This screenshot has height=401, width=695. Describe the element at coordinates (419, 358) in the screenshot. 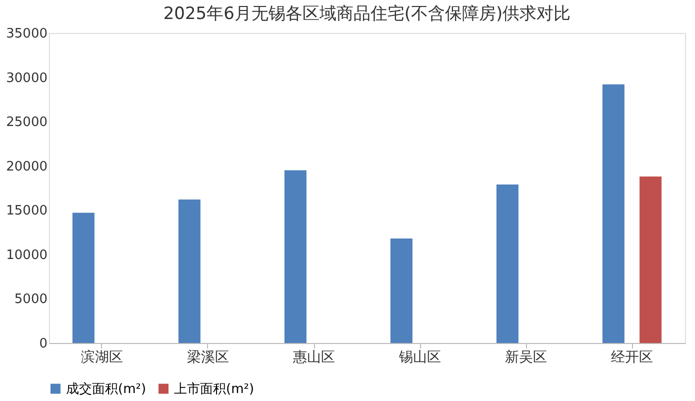

I see `x-tick-label: 锡山区` at that location.